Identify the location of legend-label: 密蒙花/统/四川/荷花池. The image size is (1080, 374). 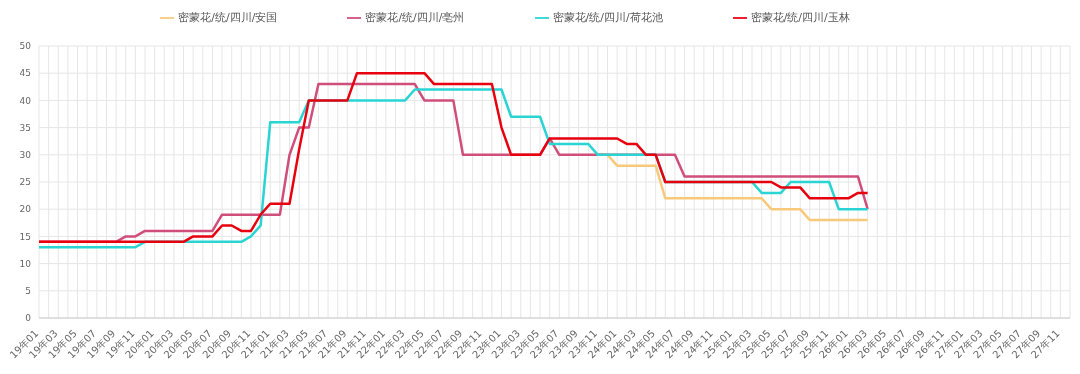
(607, 17).